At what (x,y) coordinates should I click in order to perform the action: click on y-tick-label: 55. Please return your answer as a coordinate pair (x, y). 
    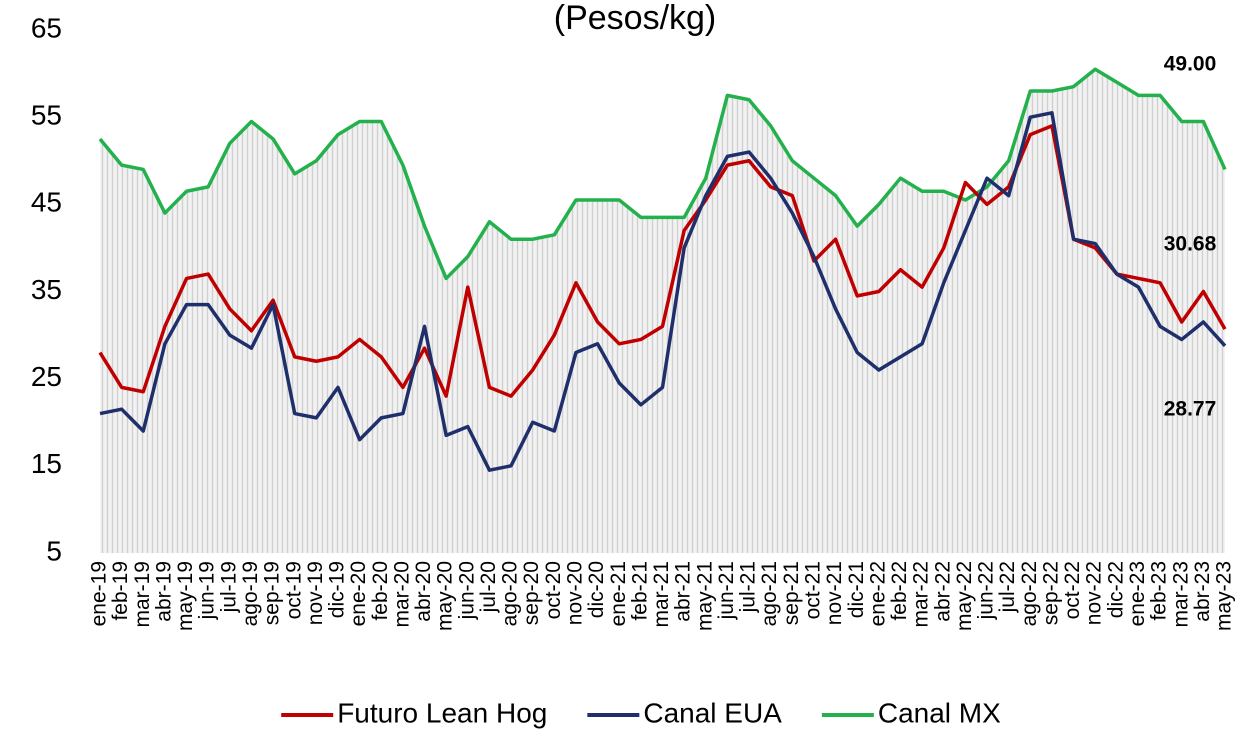
    Looking at the image, I should click on (46, 115).